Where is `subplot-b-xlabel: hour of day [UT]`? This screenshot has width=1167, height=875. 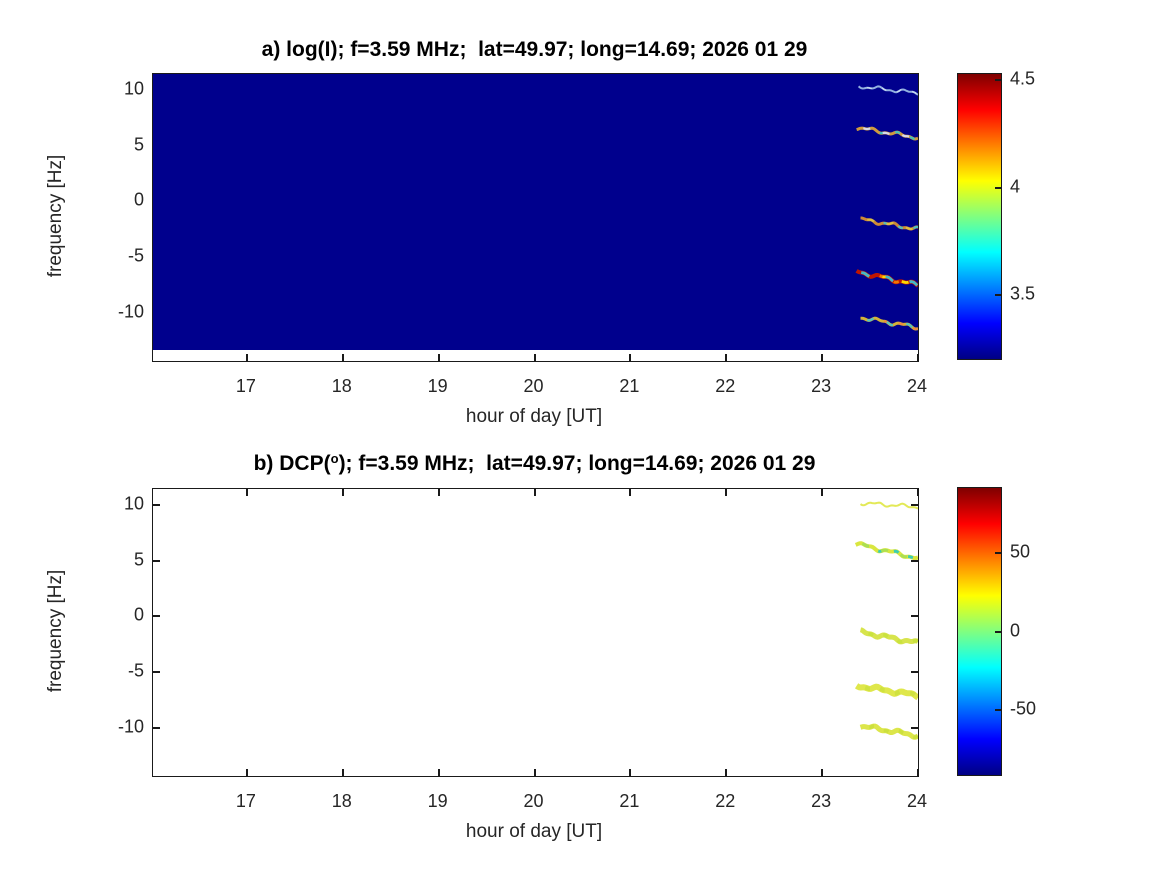
subplot-b-xlabel: hour of day [UT] is located at coordinates (534, 831).